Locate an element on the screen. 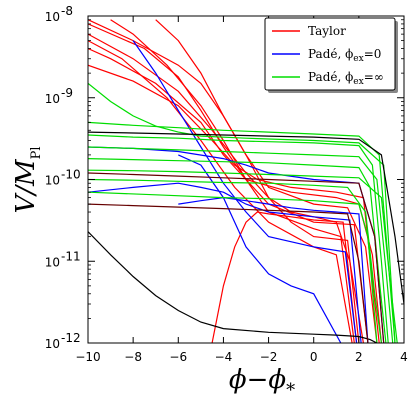  legend-label-pade-inf-main: Padé, ϕ is located at coordinates (330, 77).